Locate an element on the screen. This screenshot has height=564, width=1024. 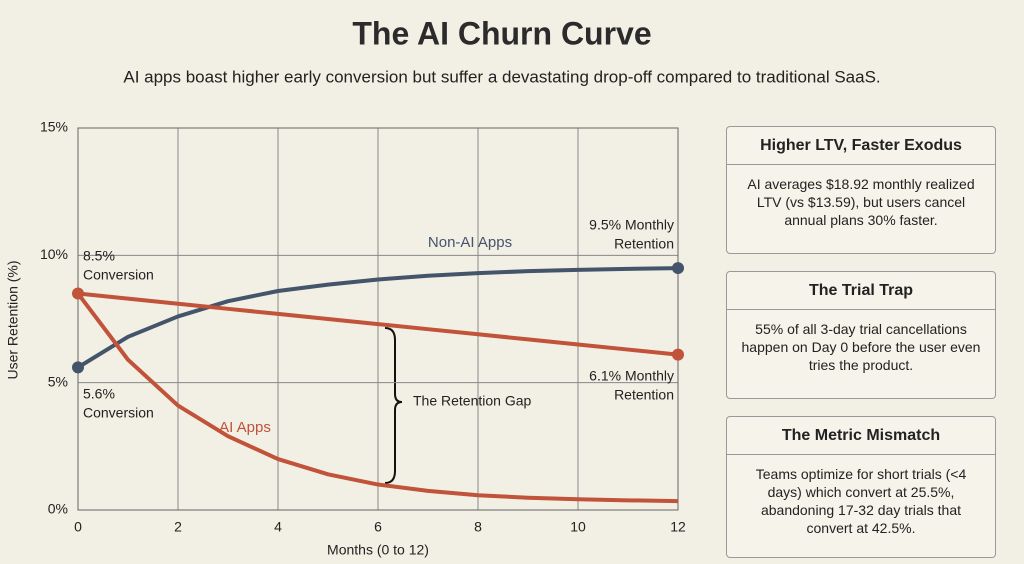
series-label: Non-AI Apps is located at coordinates (470, 242).